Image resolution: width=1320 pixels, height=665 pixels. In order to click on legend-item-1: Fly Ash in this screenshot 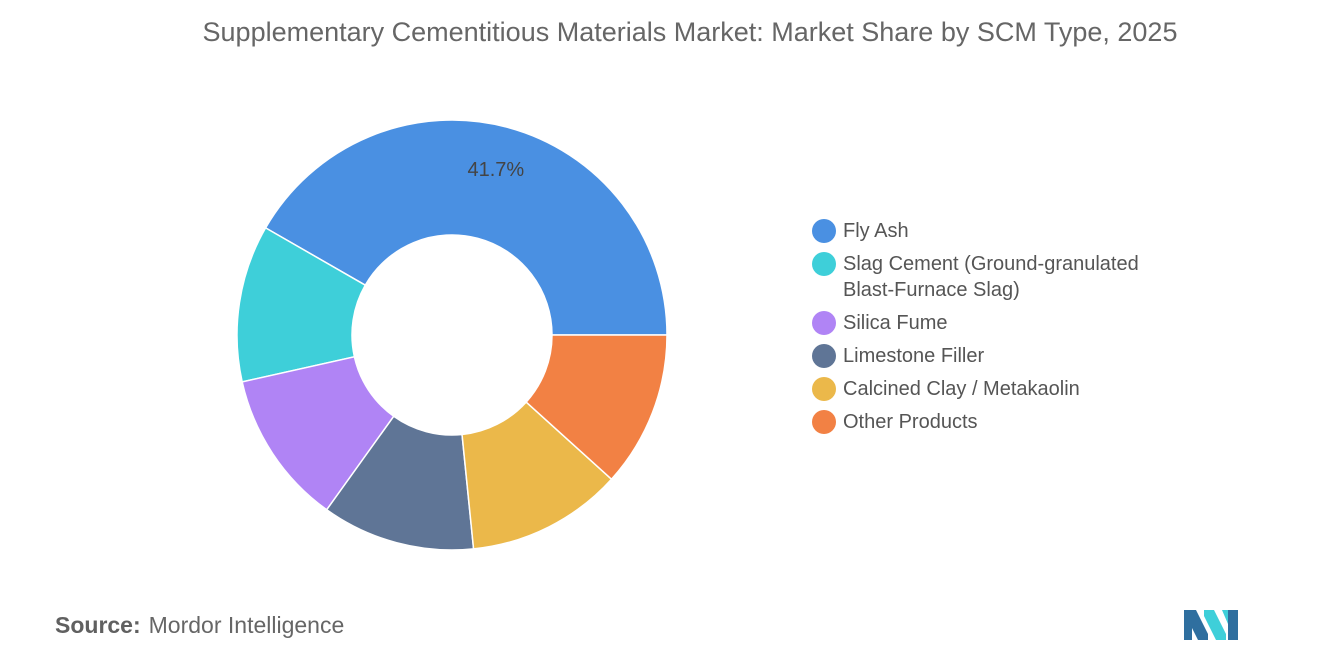, I will do `click(1022, 231)`.